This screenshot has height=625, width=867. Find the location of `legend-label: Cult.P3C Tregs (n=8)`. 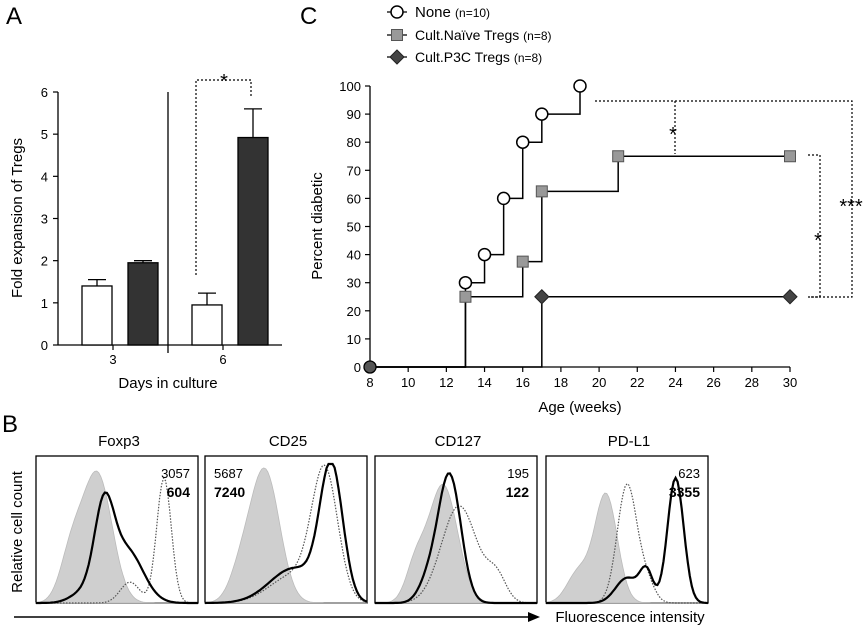

legend-label: Cult.P3C Tregs (n=8) is located at coordinates (478, 57).